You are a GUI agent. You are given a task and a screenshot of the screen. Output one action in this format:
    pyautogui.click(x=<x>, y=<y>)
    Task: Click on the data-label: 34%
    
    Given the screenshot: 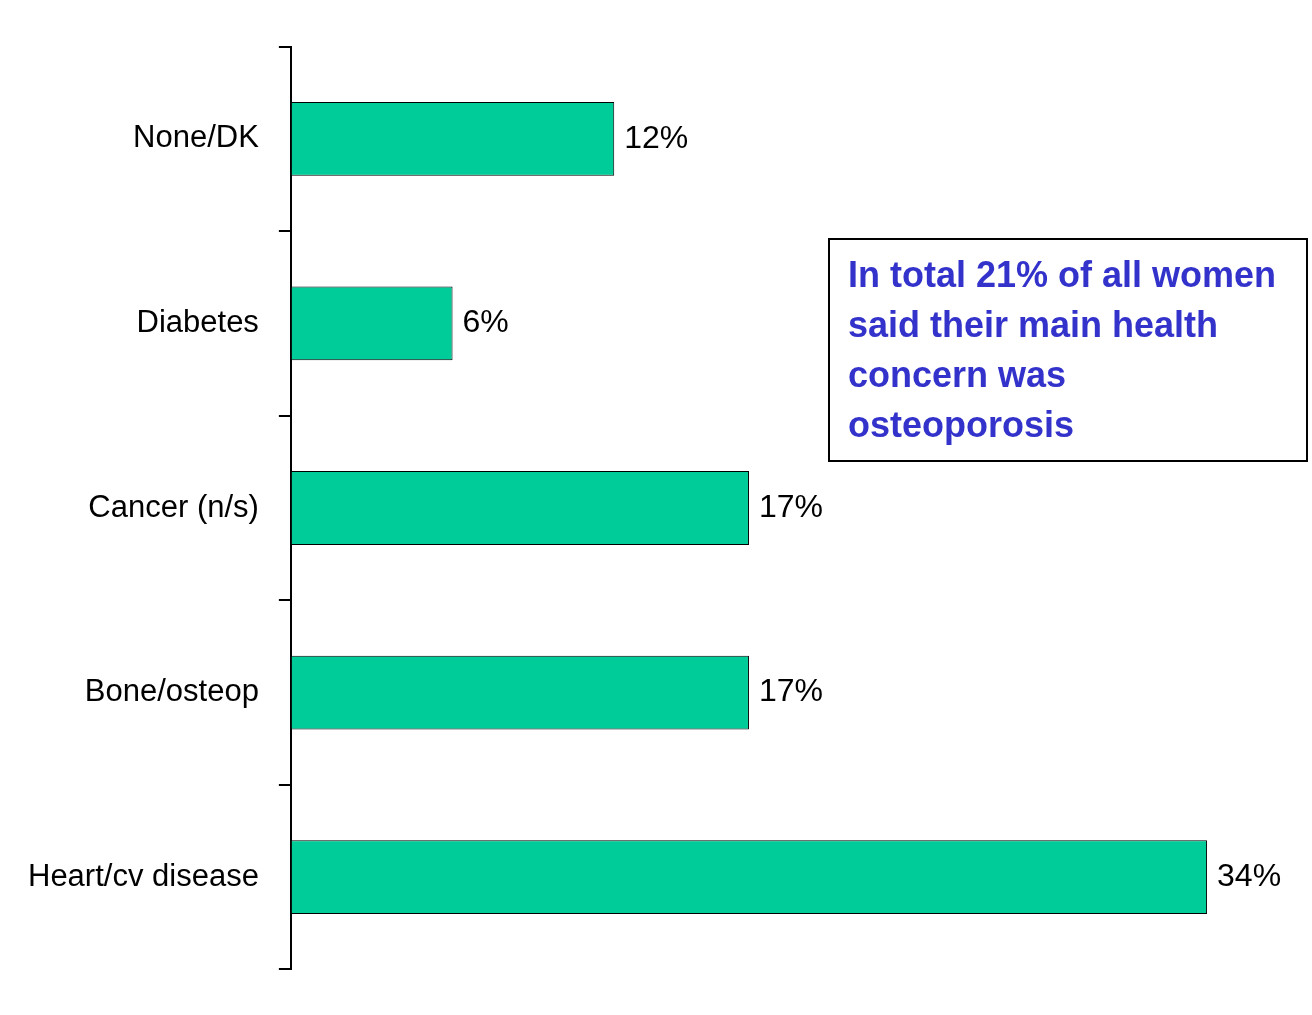 What is the action you would take?
    pyautogui.click(x=1249, y=874)
    